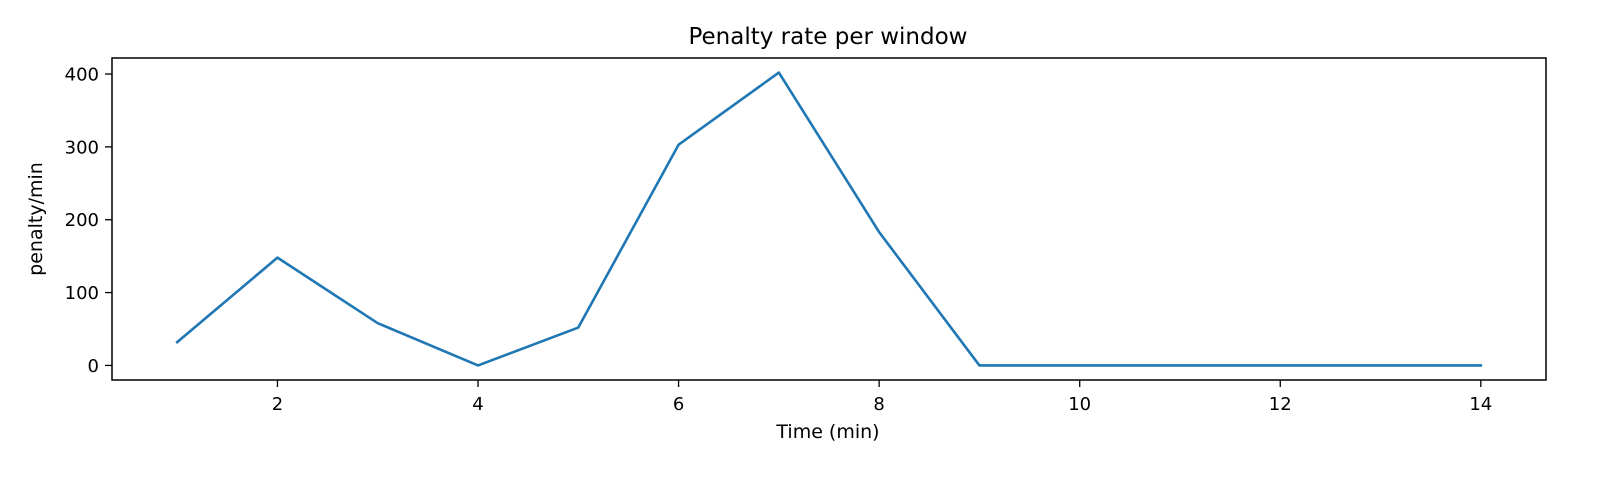 The width and height of the screenshot is (1600, 480). Describe the element at coordinates (477, 404) in the screenshot. I see `x-tick-label: 4` at that location.